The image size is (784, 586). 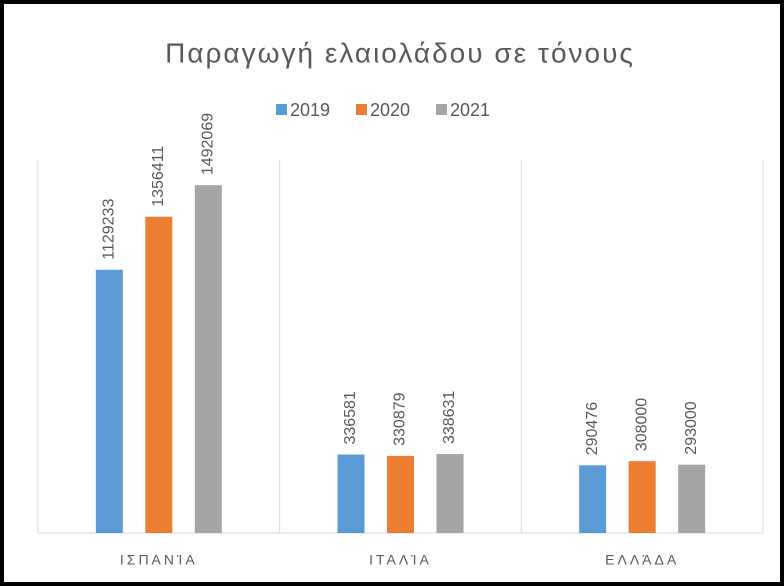 What do you see at coordinates (158, 176) in the screenshot?
I see `data-label: 1356411` at bounding box center [158, 176].